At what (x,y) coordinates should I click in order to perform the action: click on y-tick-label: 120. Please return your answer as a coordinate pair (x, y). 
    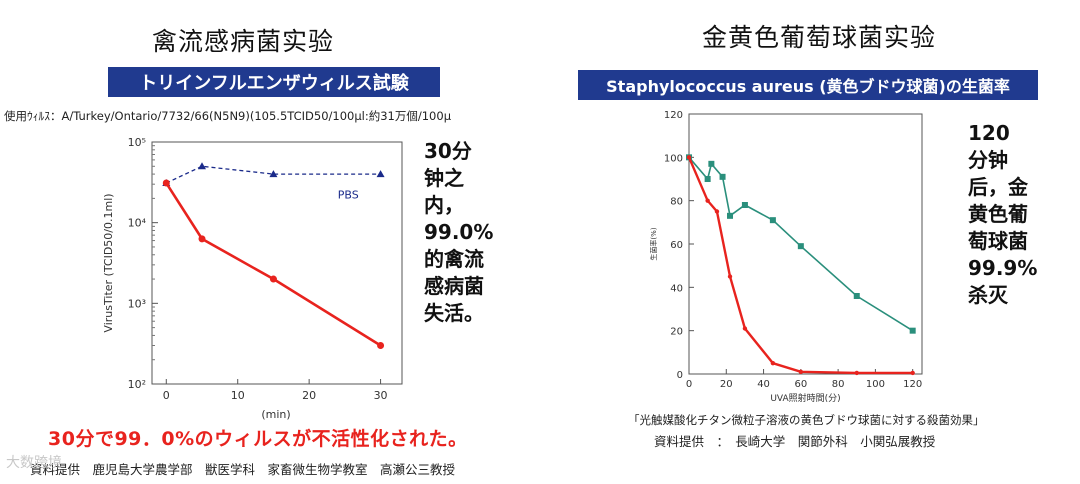
    Looking at the image, I should click on (673, 115).